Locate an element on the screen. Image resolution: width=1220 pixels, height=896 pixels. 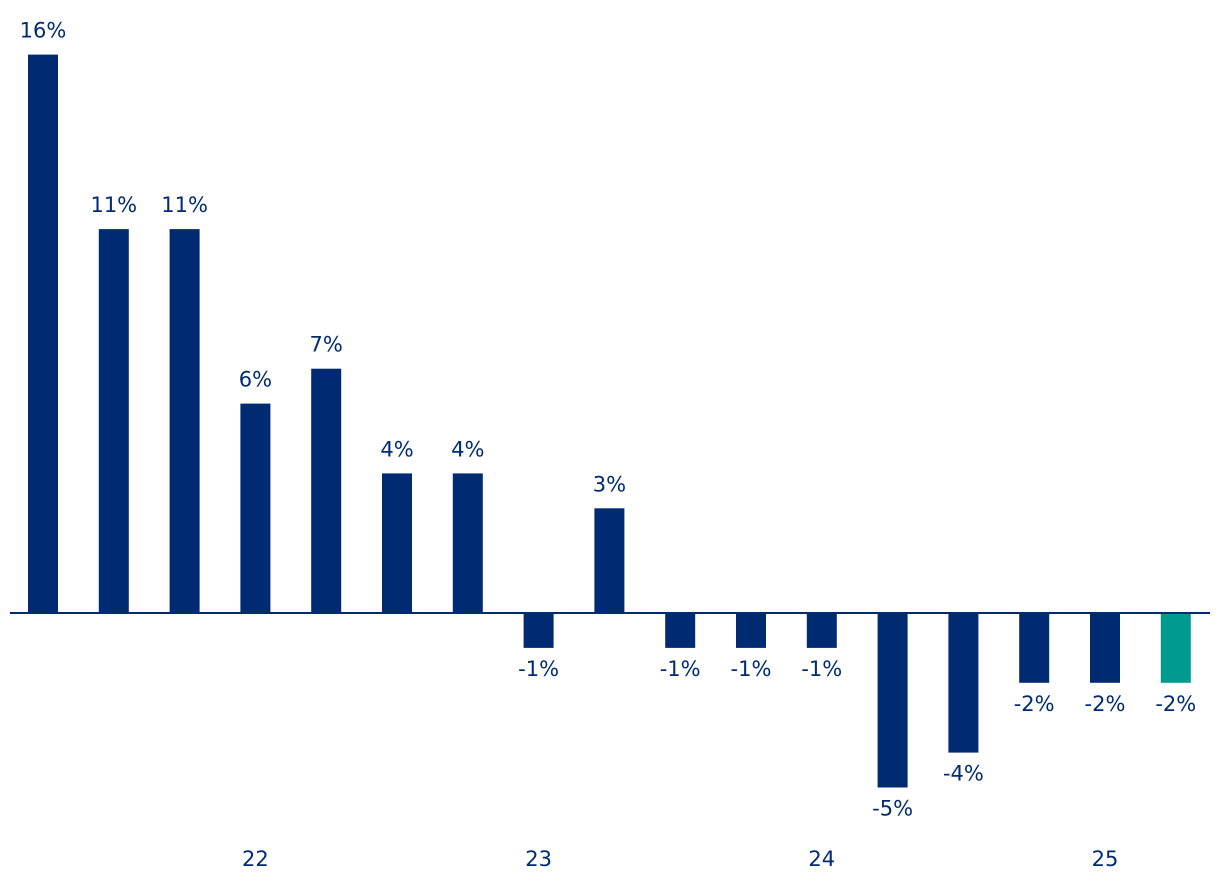
bar-value-label-4: 6% is located at coordinates (255, 380).